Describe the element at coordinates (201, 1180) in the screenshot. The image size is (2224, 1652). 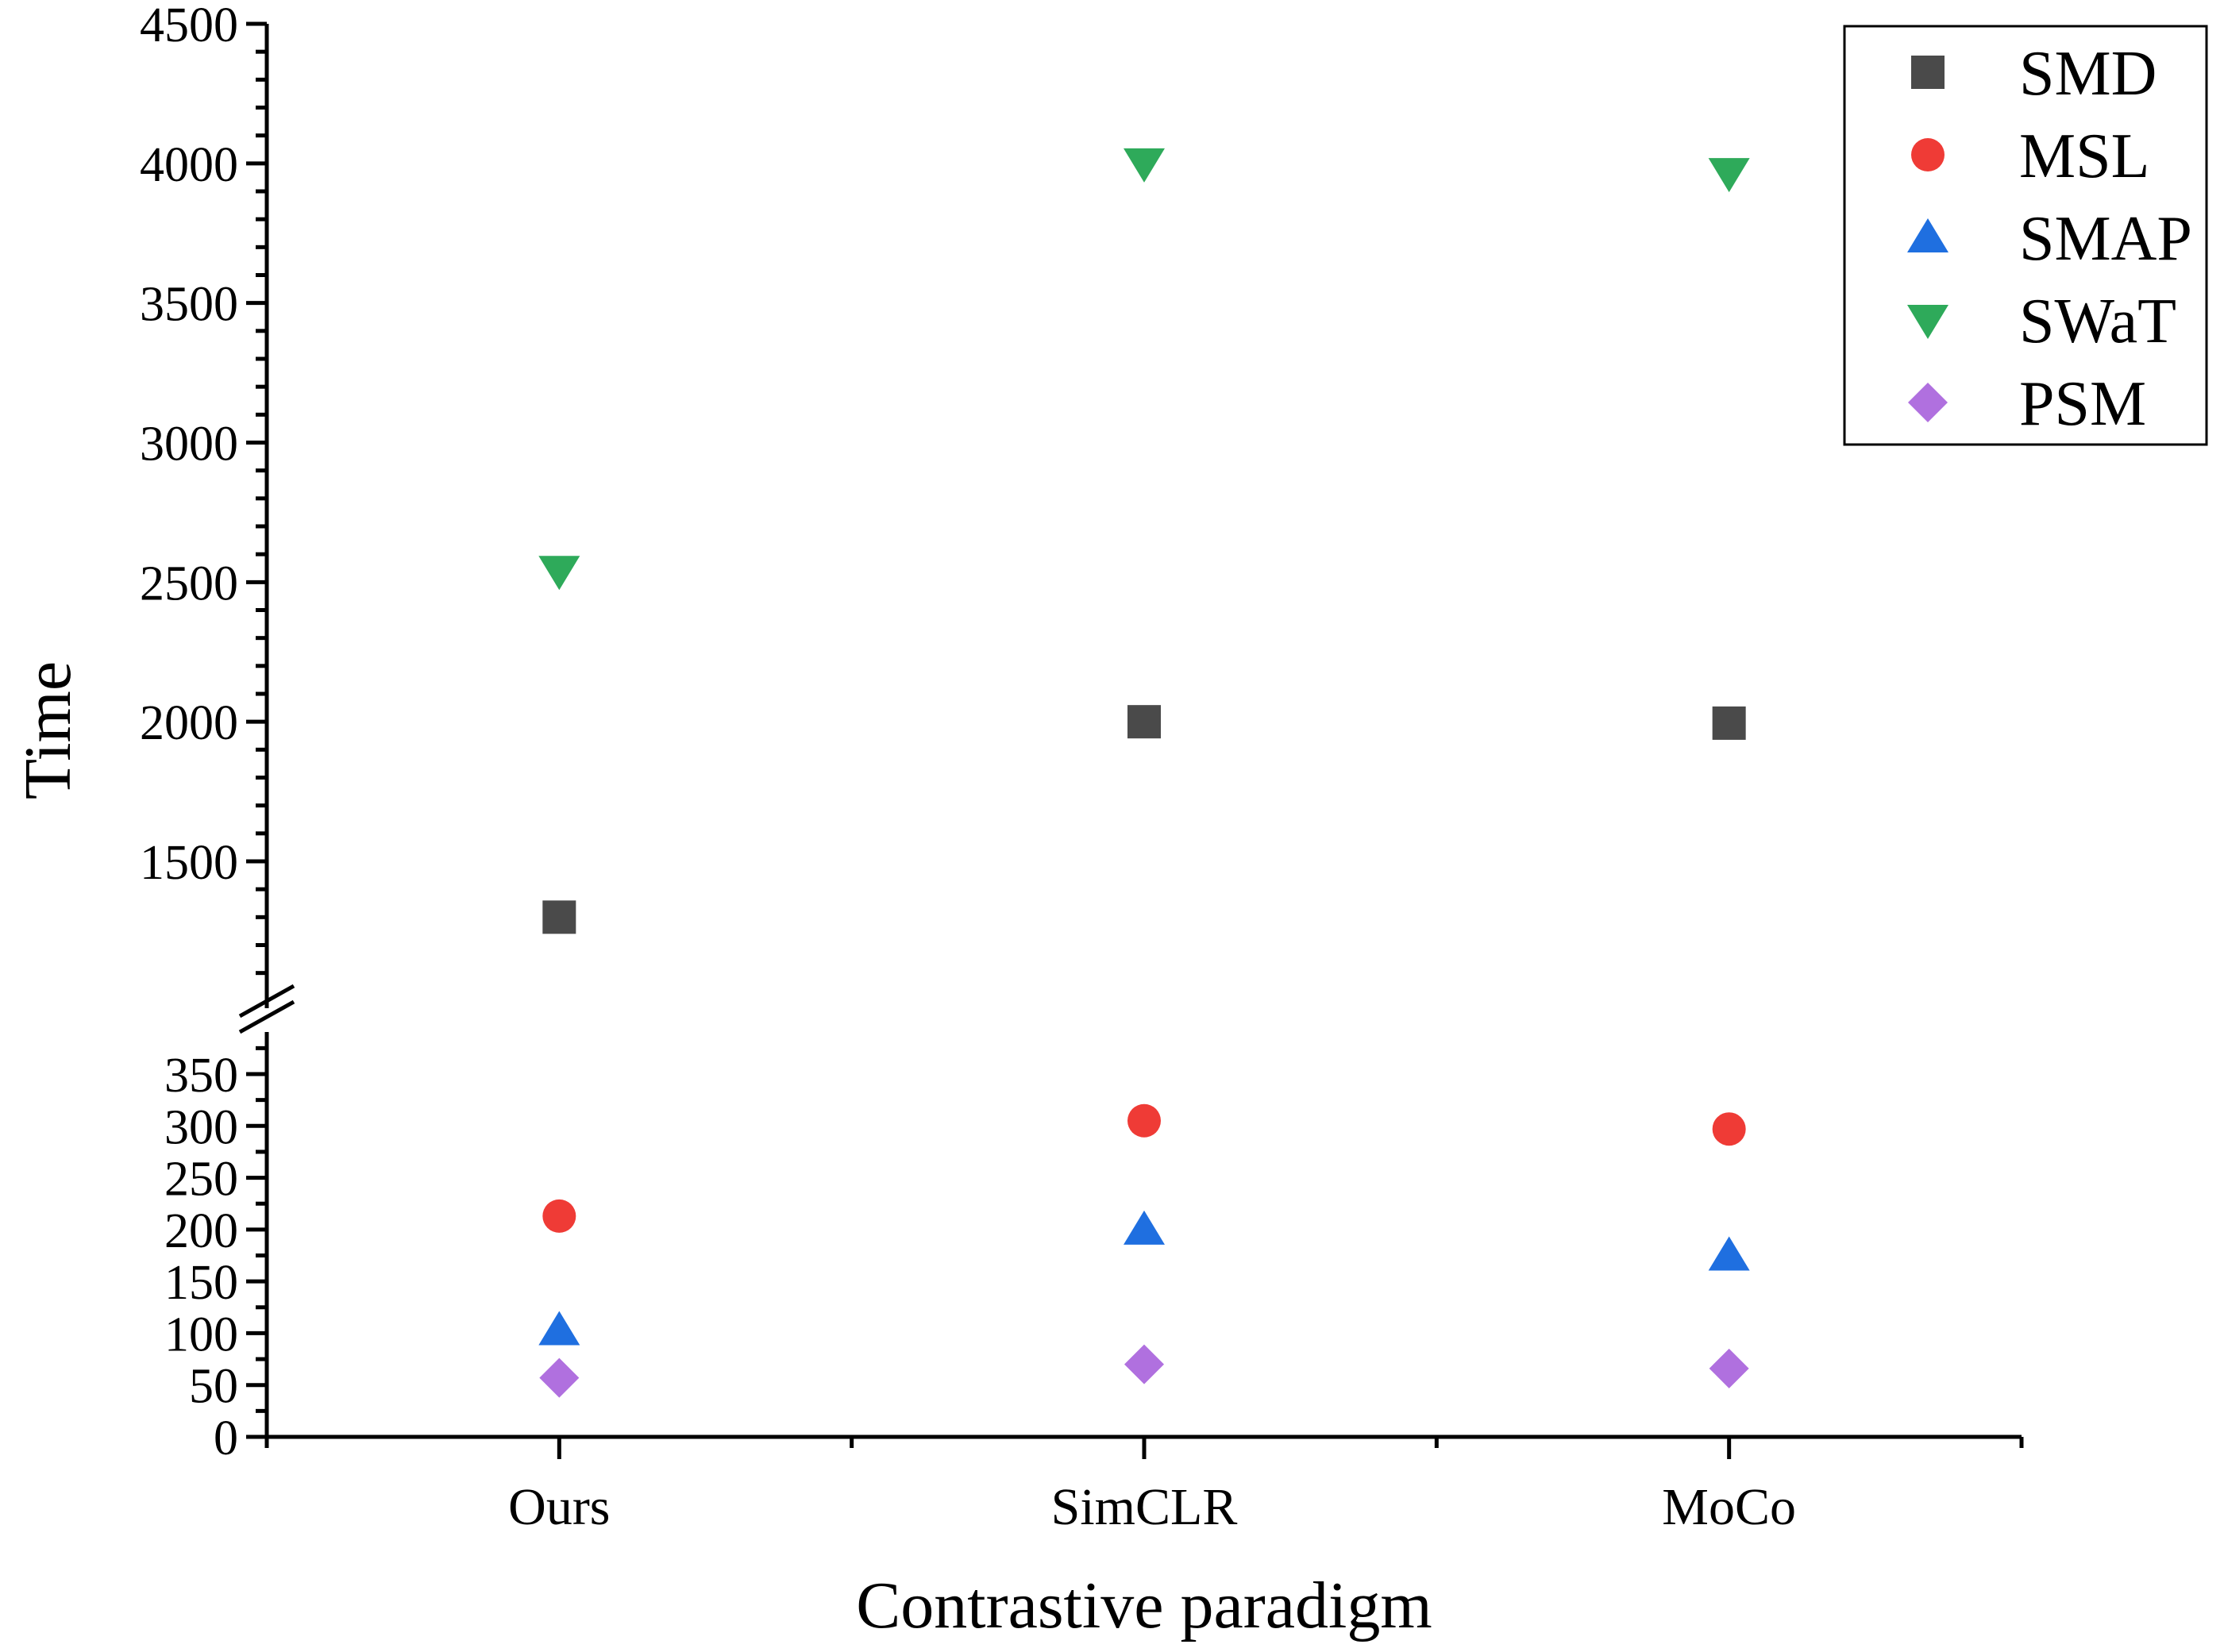
I see `y-tick-label-250: 250` at that location.